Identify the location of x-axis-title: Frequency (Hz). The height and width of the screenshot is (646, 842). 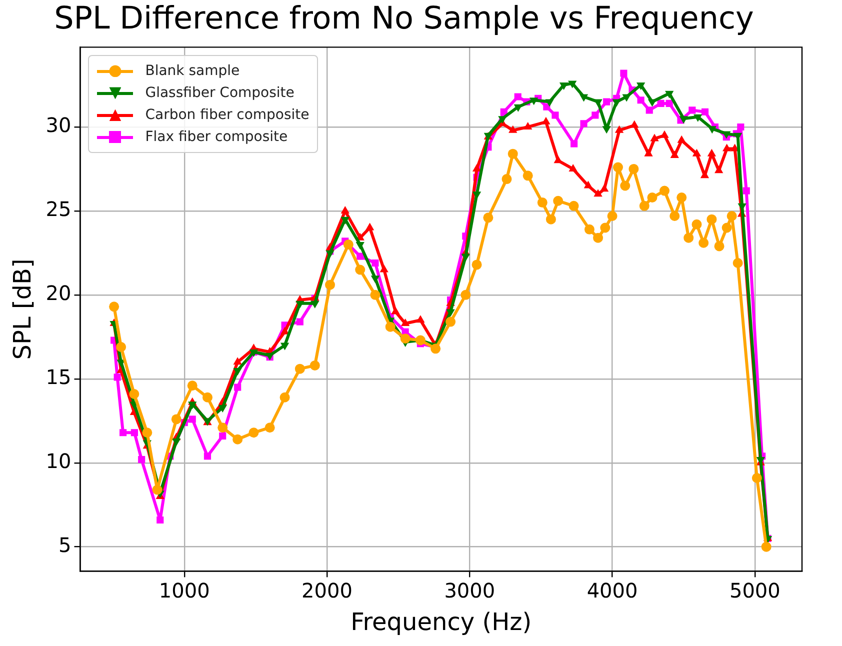
(441, 622).